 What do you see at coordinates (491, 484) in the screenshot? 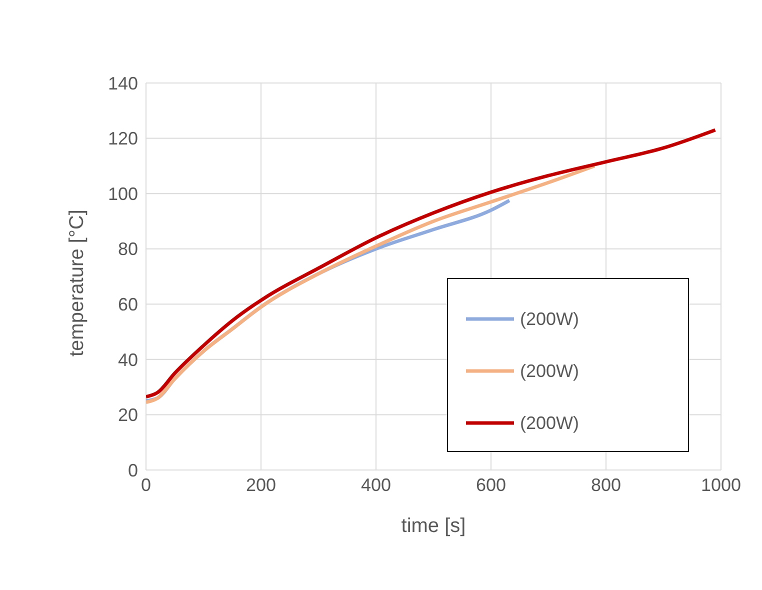
I see `x-tick-label: 600` at bounding box center [491, 484].